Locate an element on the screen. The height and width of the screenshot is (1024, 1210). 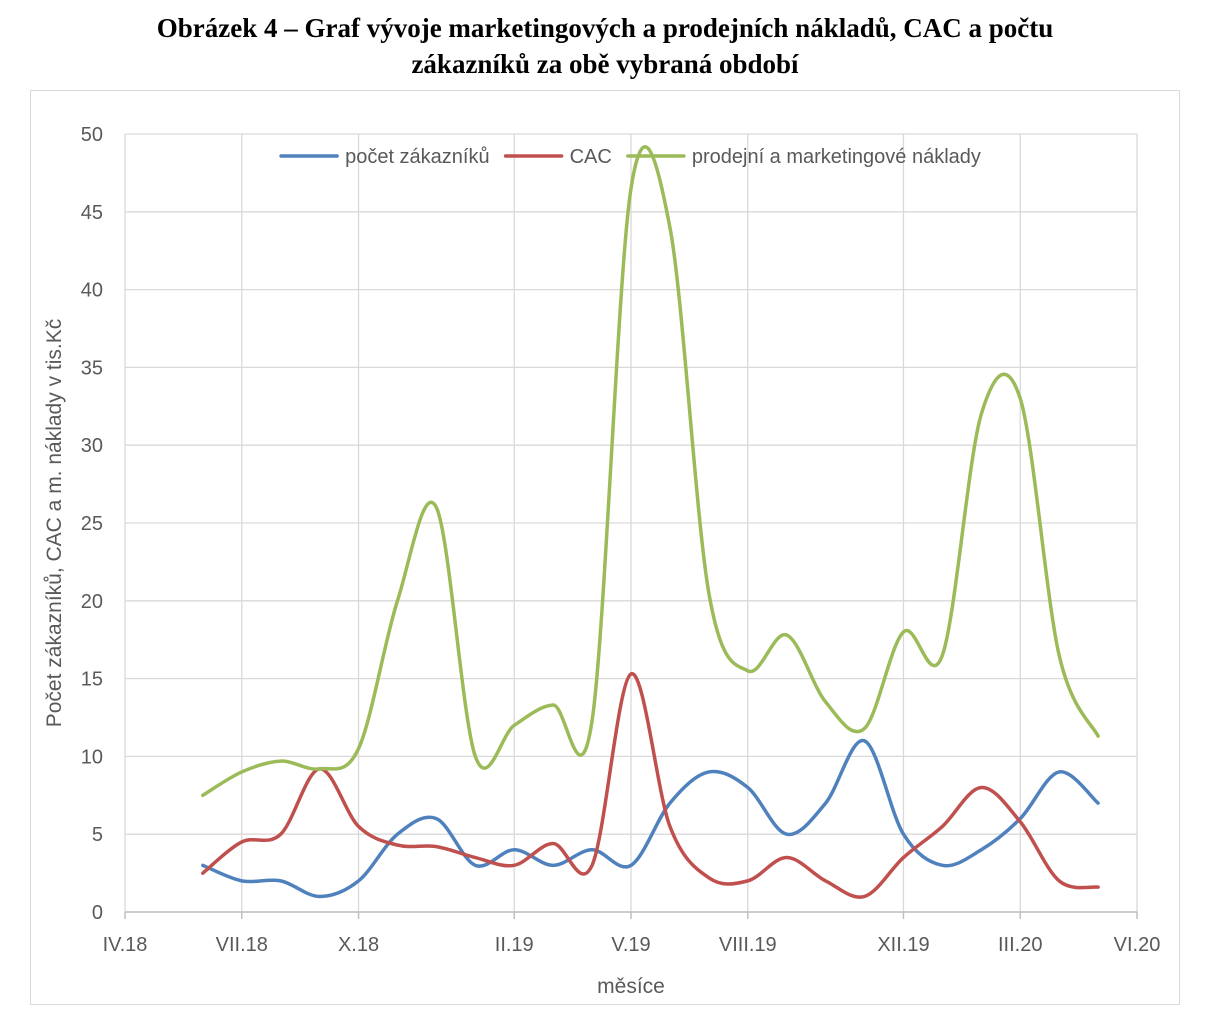
x-tick-label: VI.20 is located at coordinates (1137, 945).